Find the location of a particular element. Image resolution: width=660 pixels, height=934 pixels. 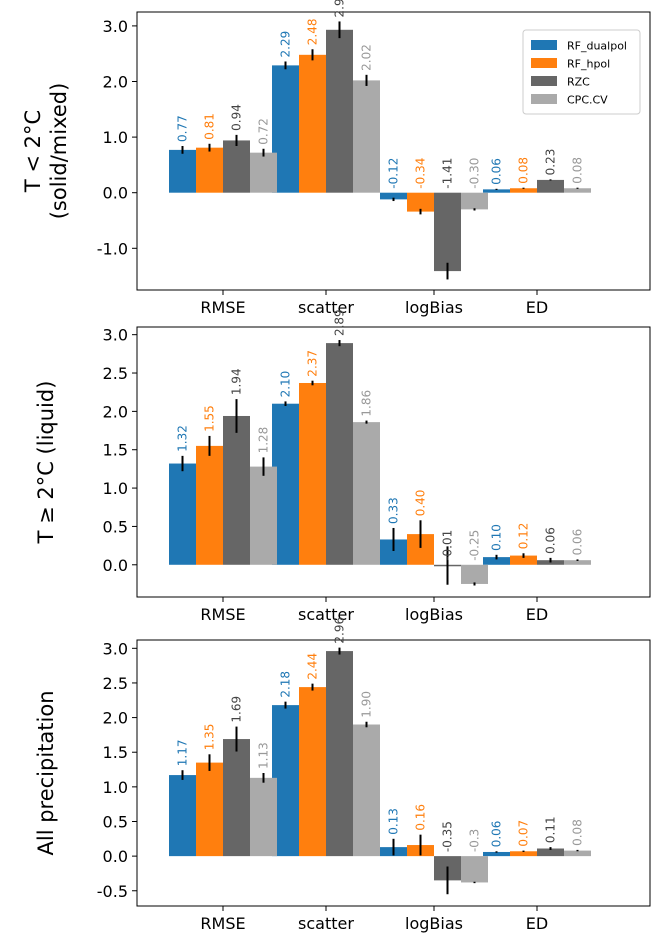

value-label: 0.72 is located at coordinates (264, 131).